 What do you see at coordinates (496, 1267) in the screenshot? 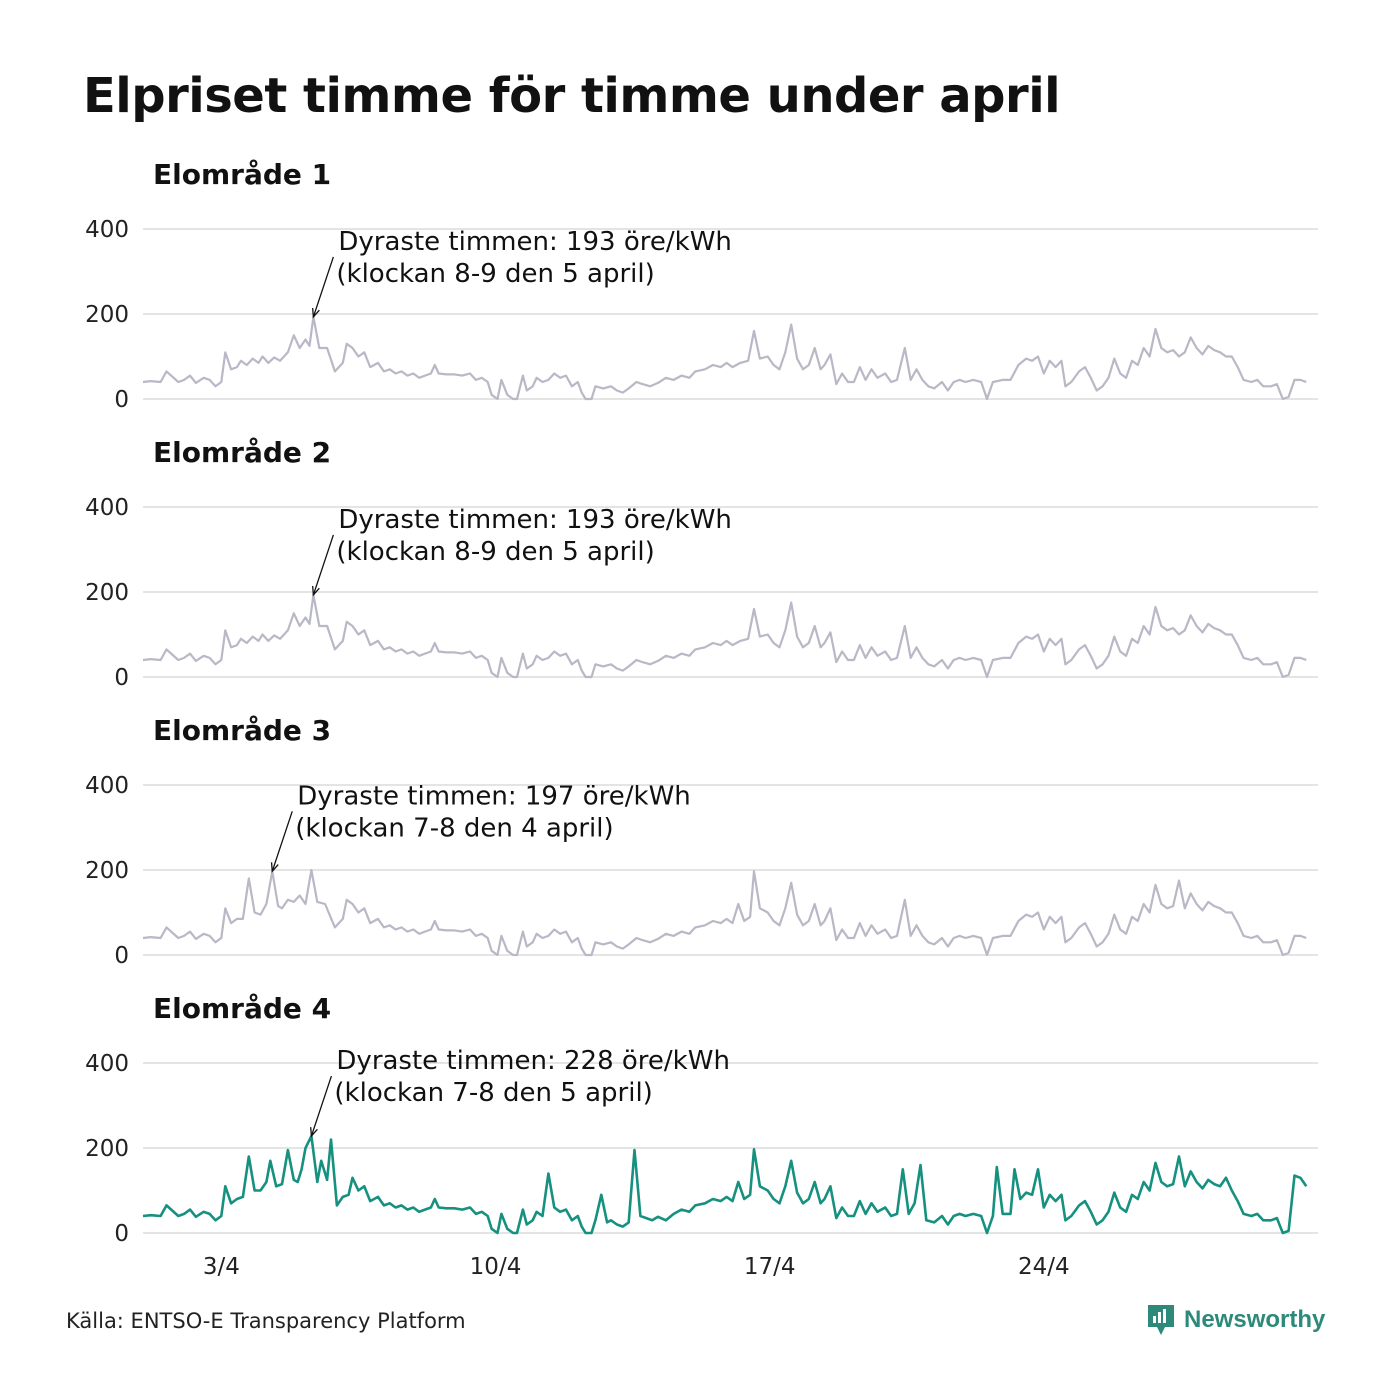
I see `x-tick-label: 10/4` at bounding box center [496, 1267].